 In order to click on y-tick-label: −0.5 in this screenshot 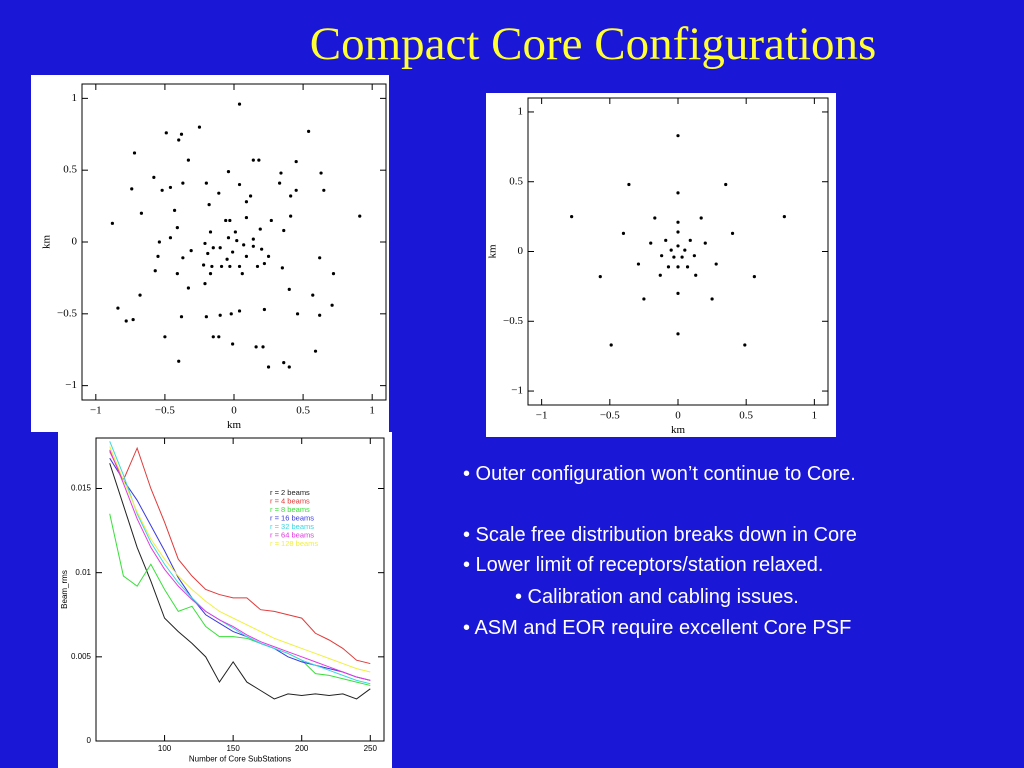, I will do `click(513, 321)`.